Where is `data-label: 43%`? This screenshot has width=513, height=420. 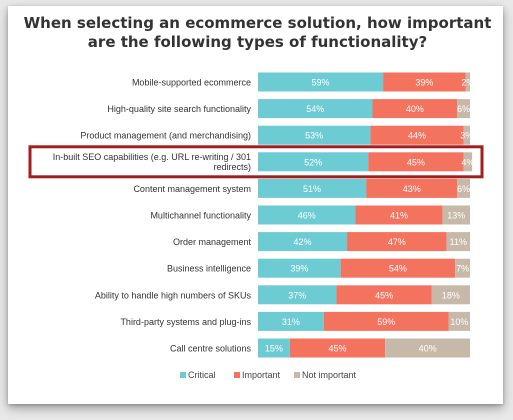
data-label: 43% is located at coordinates (412, 189).